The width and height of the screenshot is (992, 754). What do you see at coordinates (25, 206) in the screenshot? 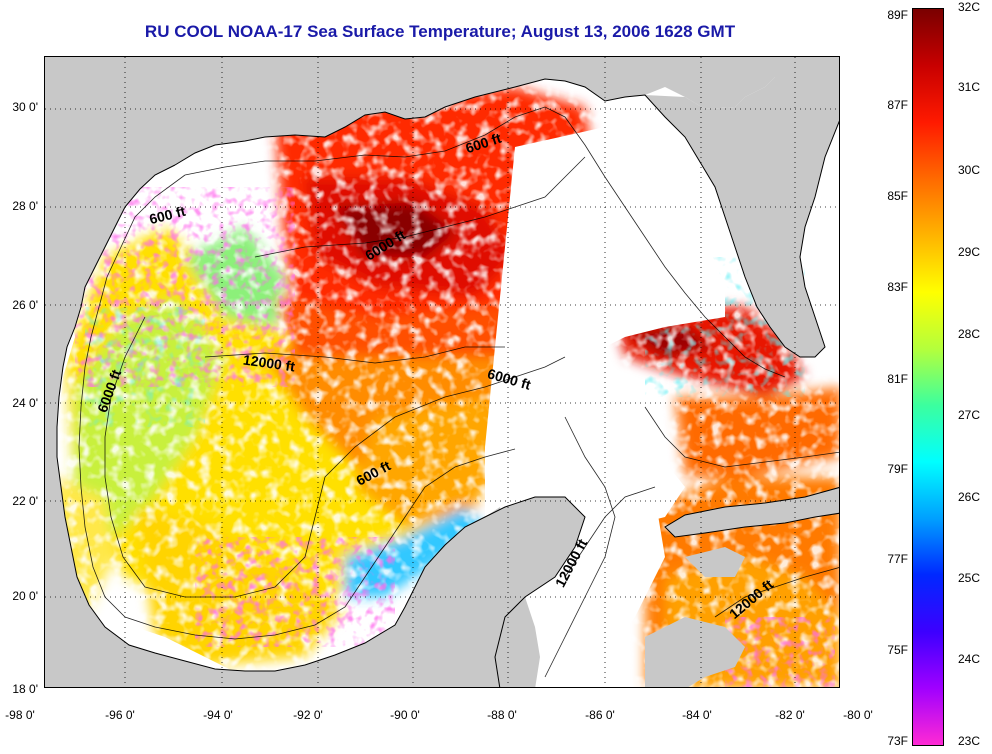
I see `lat-label-28: 28 0'` at bounding box center [25, 206].